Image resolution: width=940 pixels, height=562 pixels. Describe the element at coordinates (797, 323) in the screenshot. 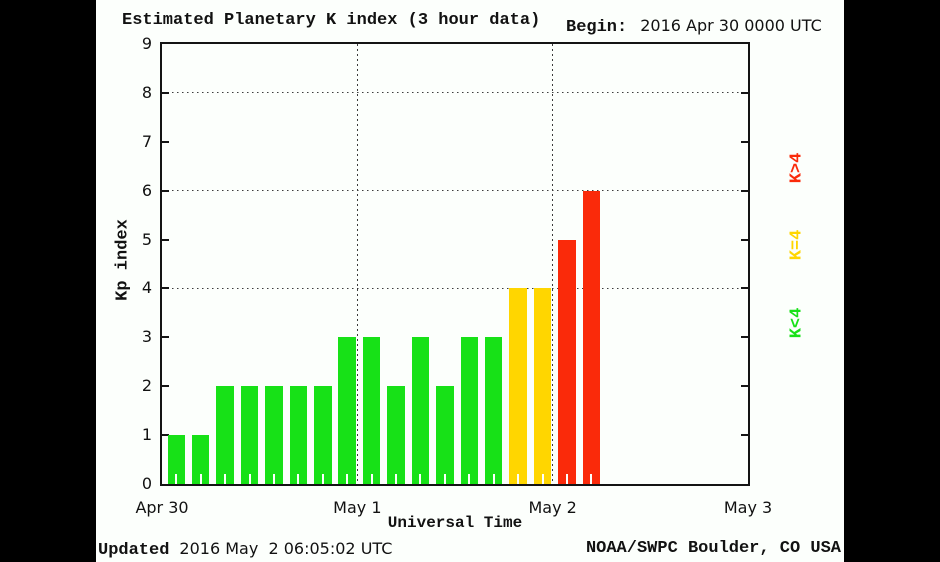

I see `legend-entry: K<4` at that location.